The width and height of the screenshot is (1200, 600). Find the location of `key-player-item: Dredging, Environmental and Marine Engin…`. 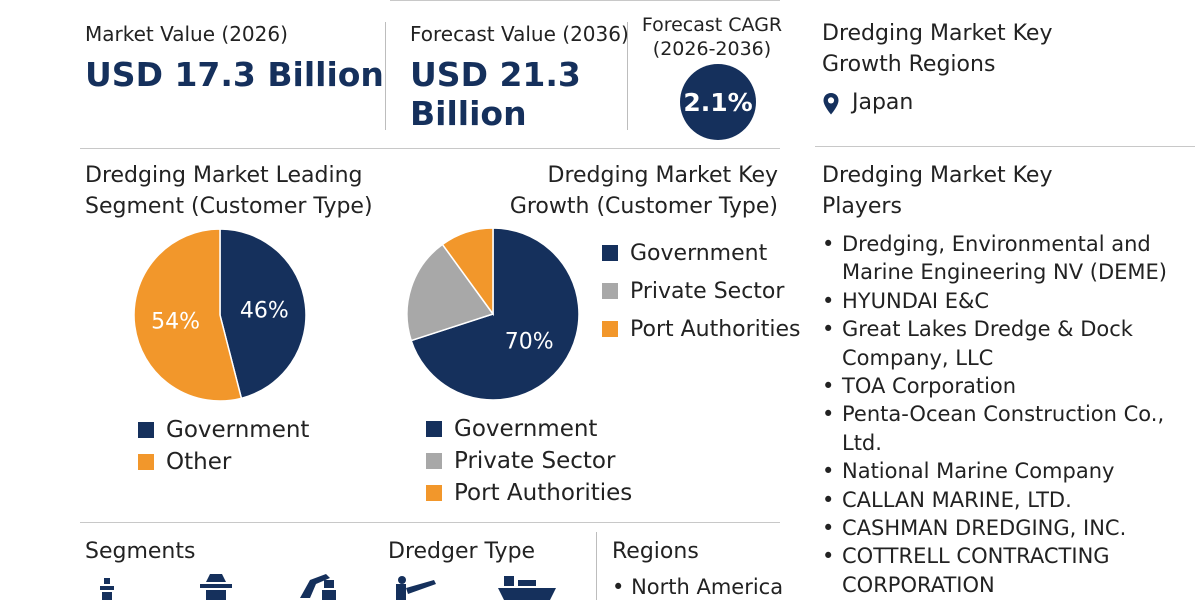

key-player-item: Dredging, Environmental and Marine Engin… is located at coordinates (1005, 258).